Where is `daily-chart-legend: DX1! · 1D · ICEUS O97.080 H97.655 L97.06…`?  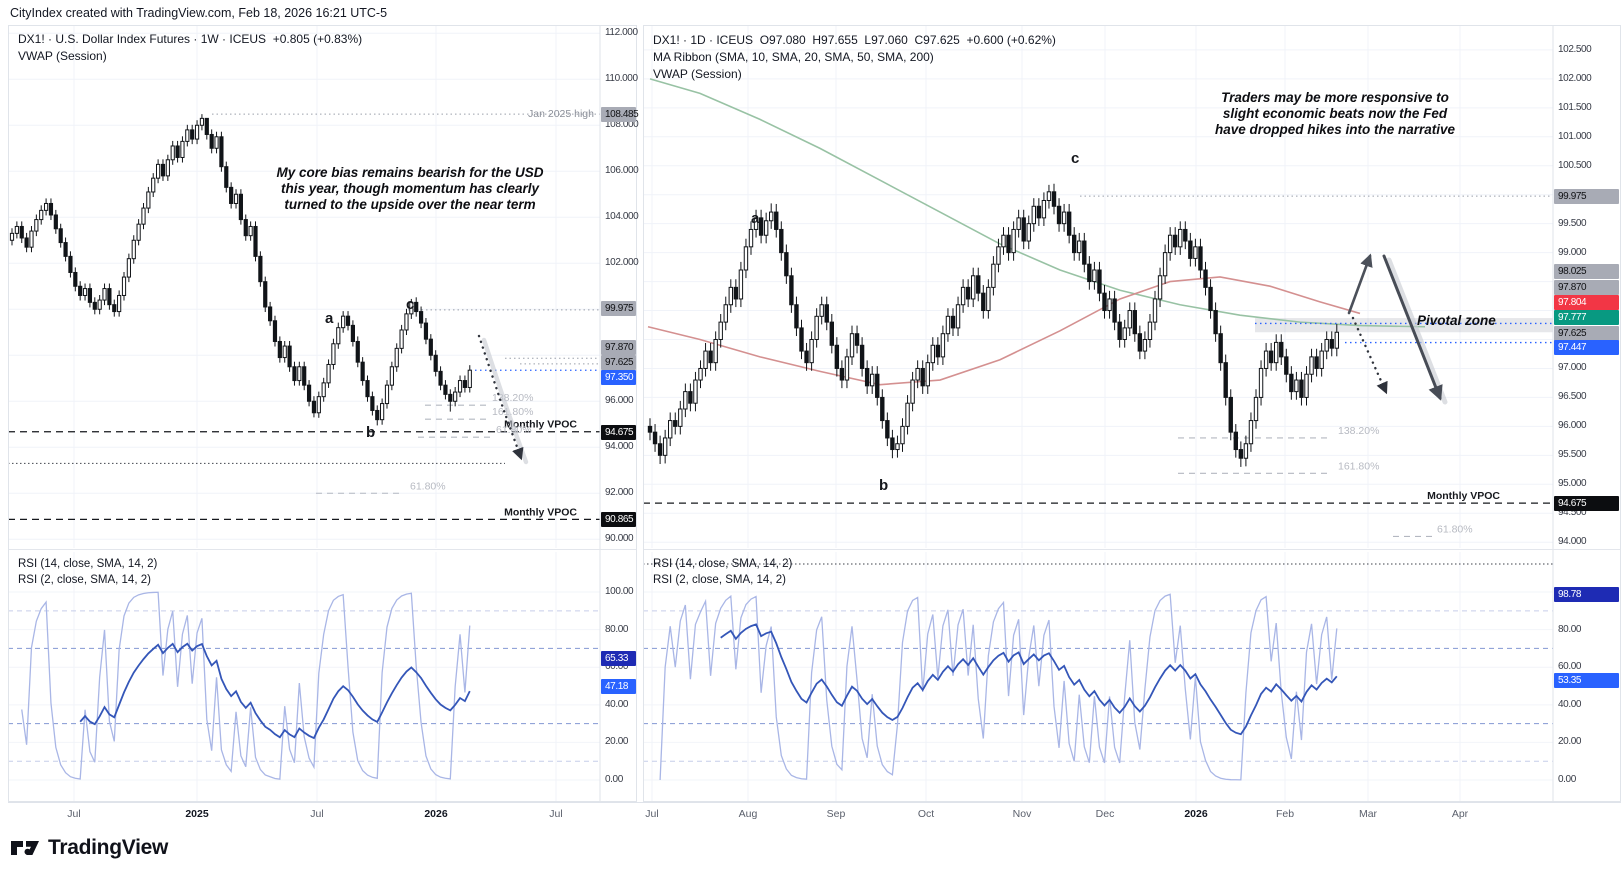 daily-chart-legend: DX1! · 1D · ICEUS O97.080 H97.655 L97.06… is located at coordinates (854, 57).